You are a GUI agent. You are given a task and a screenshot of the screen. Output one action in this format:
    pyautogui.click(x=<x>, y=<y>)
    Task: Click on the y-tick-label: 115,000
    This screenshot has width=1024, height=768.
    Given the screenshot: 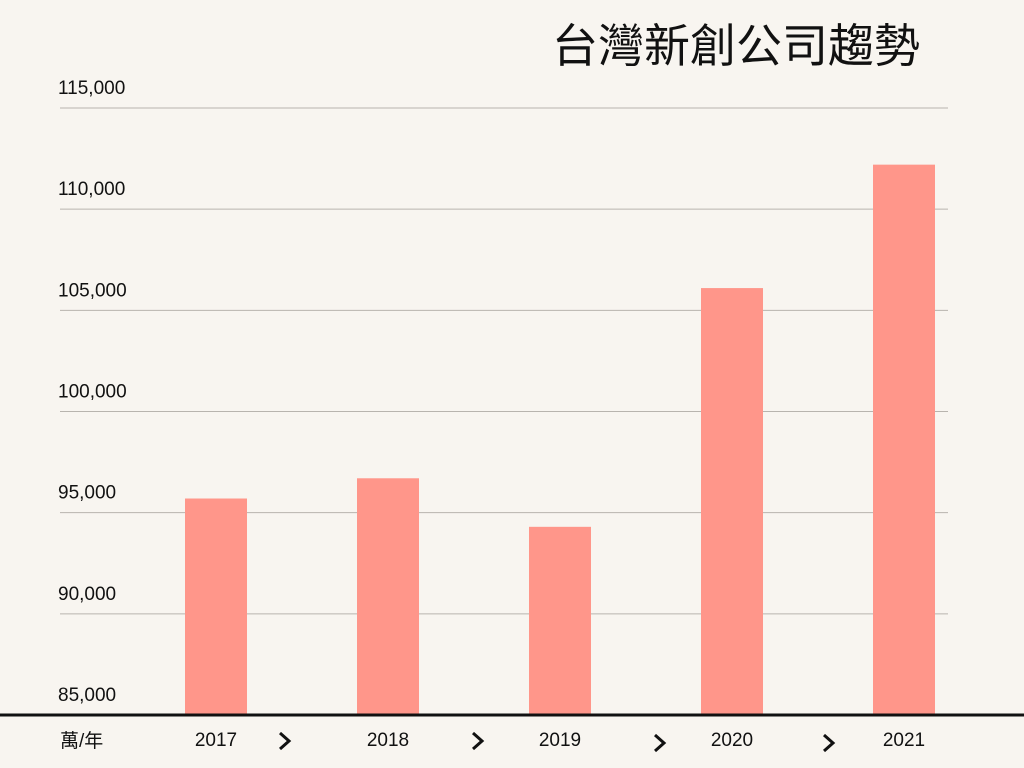 What is the action you would take?
    pyautogui.click(x=91, y=88)
    